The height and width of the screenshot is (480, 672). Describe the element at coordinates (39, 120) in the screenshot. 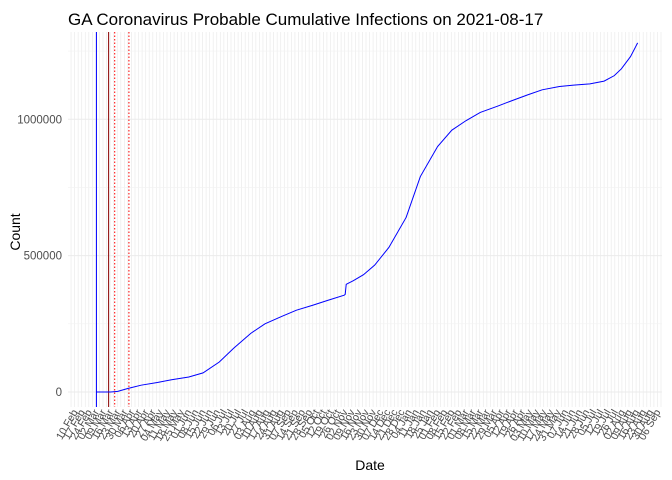

I see `y-tick-label: 1000000` at that location.